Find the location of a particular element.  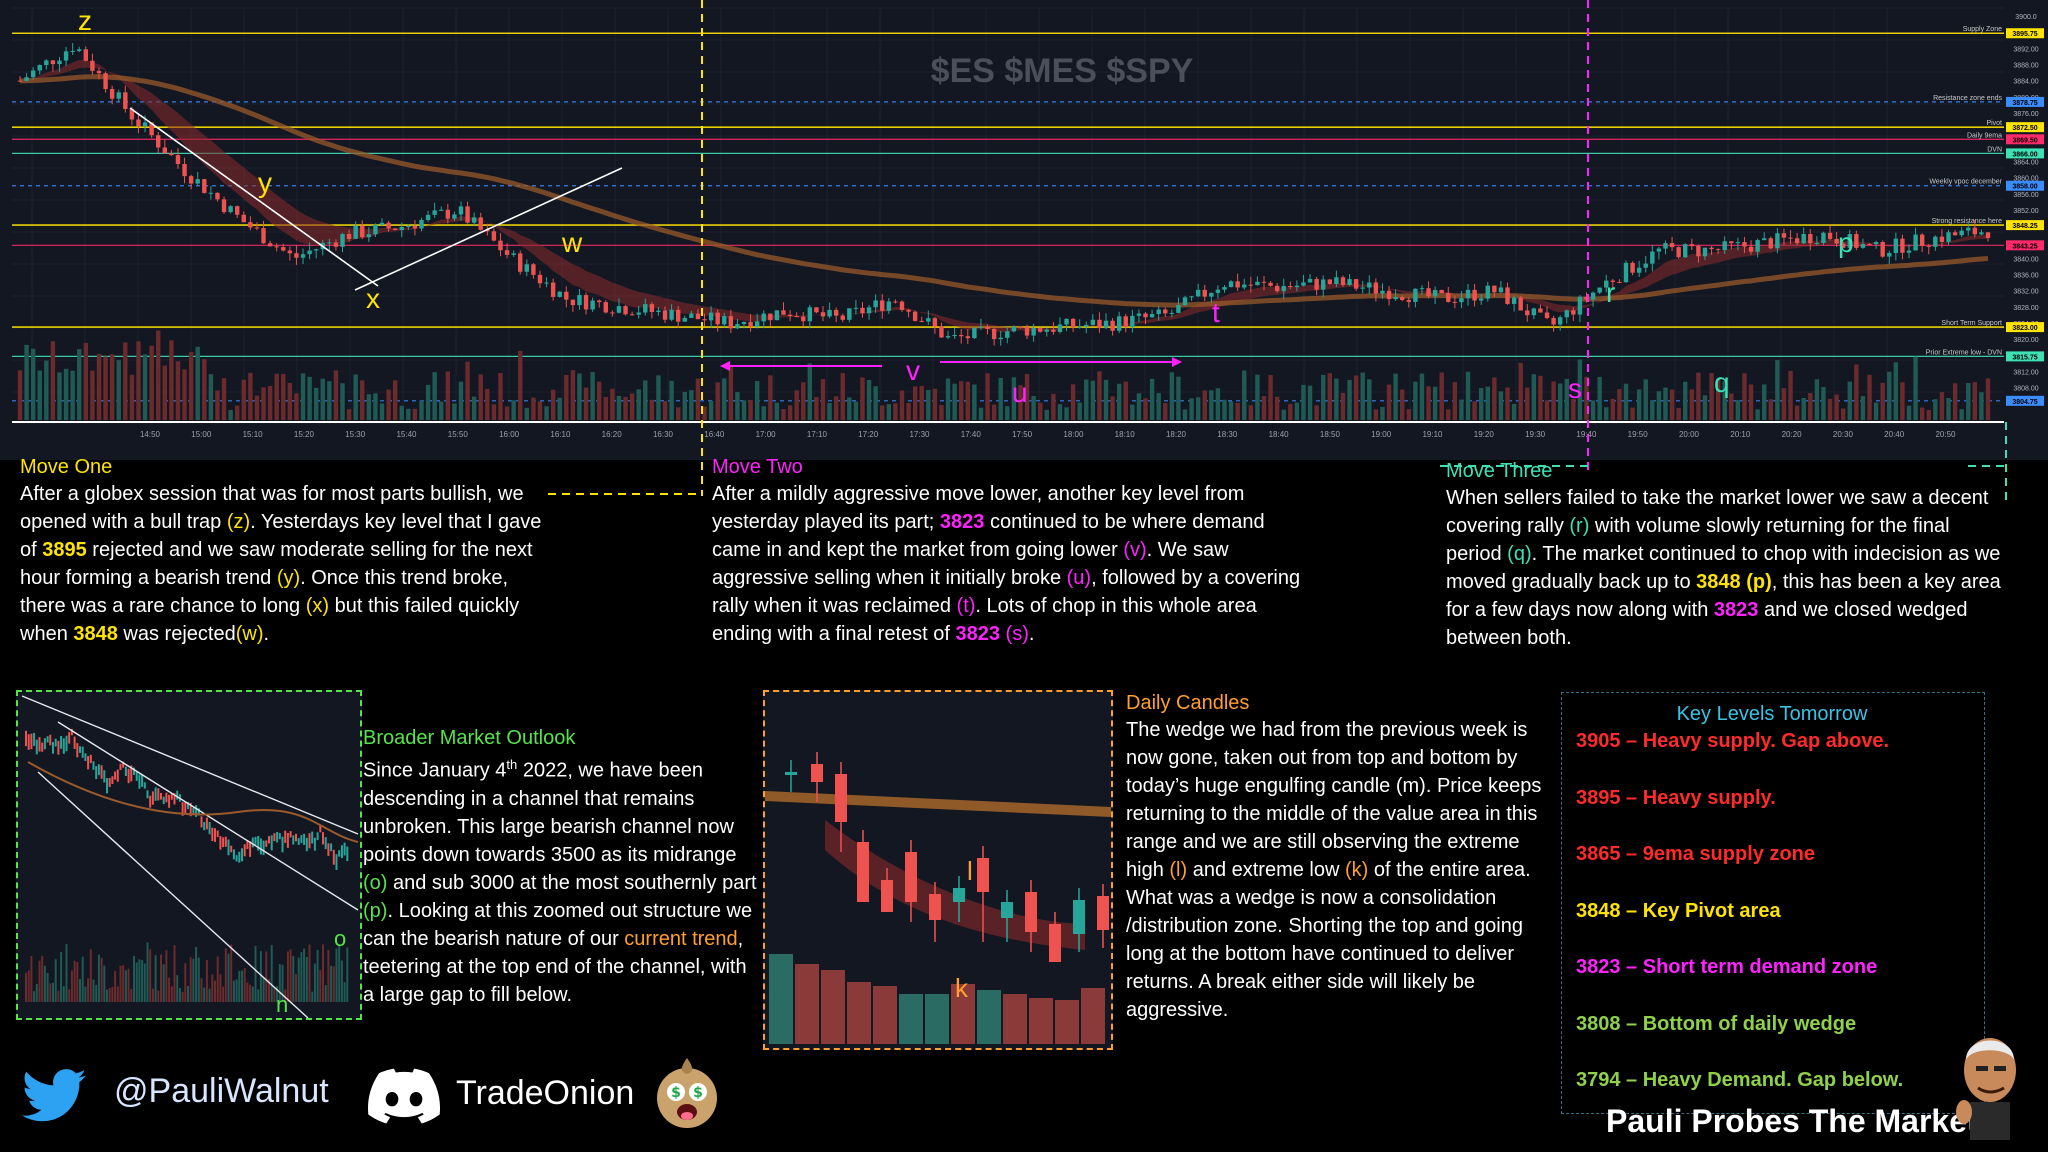

annotation-v: v is located at coordinates (913, 370).